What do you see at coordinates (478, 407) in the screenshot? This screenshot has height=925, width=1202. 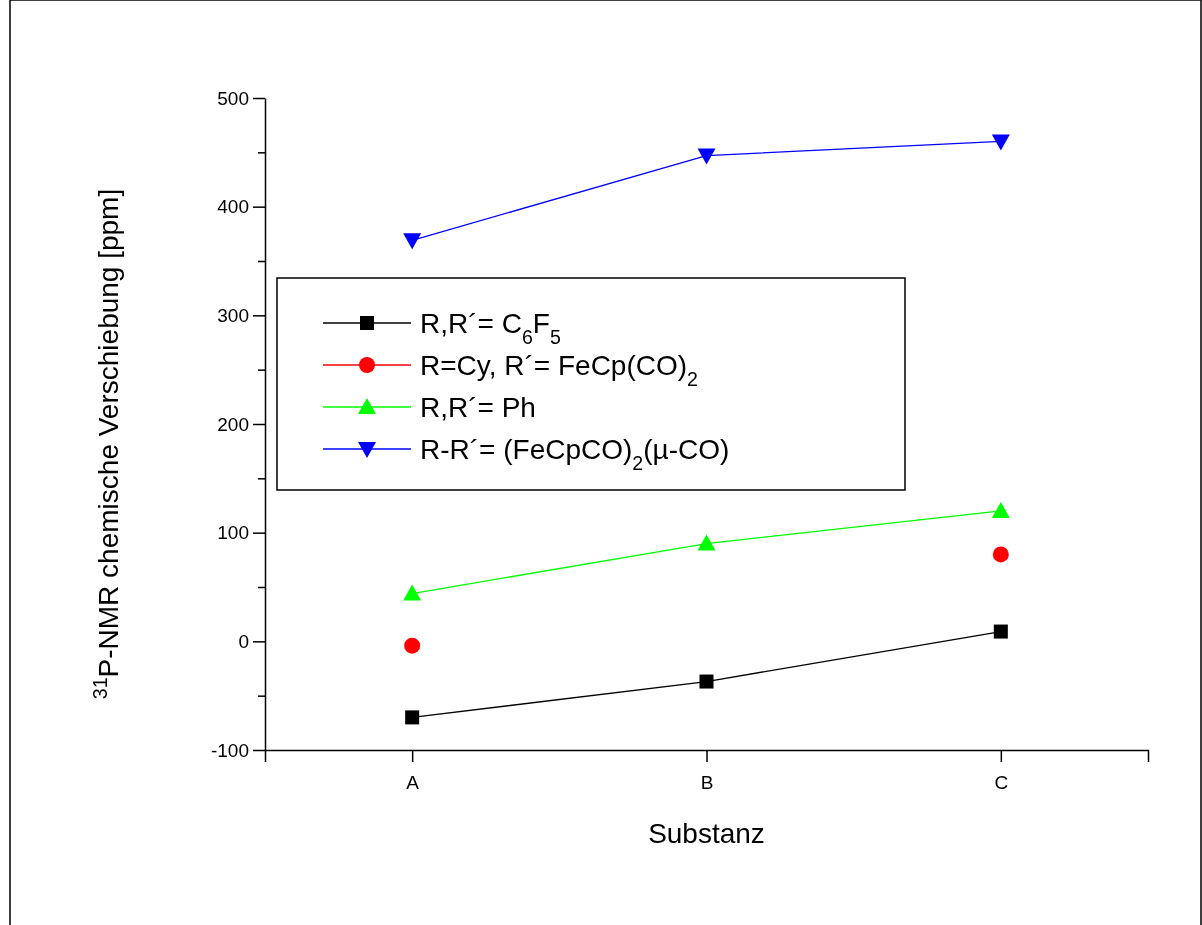 I see `legend-label: R,R´= Ph` at bounding box center [478, 407].